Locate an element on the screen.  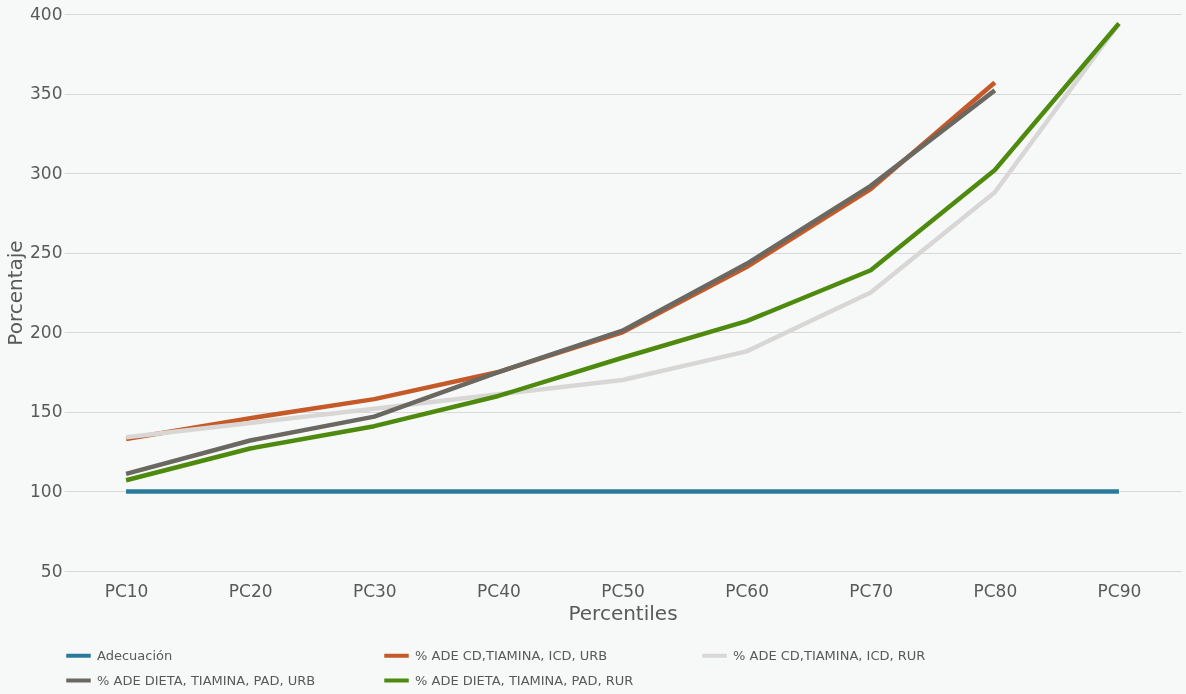
y-tick-label: 200 is located at coordinates (46, 331).